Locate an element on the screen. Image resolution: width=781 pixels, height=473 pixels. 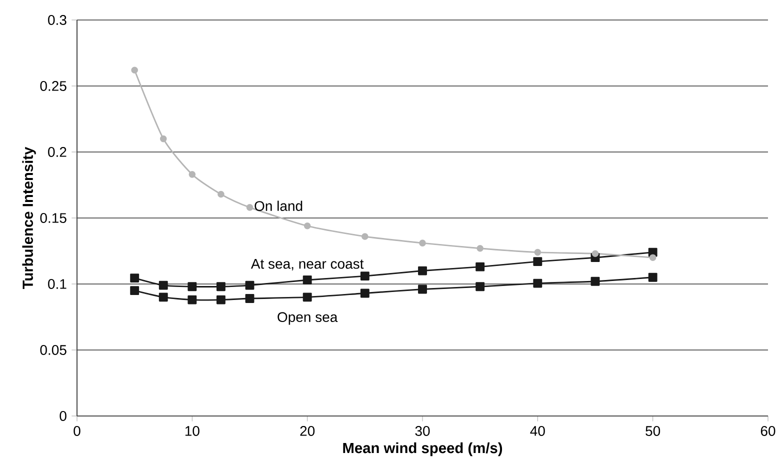
y-tick-label: 0.3 is located at coordinates (57, 20).